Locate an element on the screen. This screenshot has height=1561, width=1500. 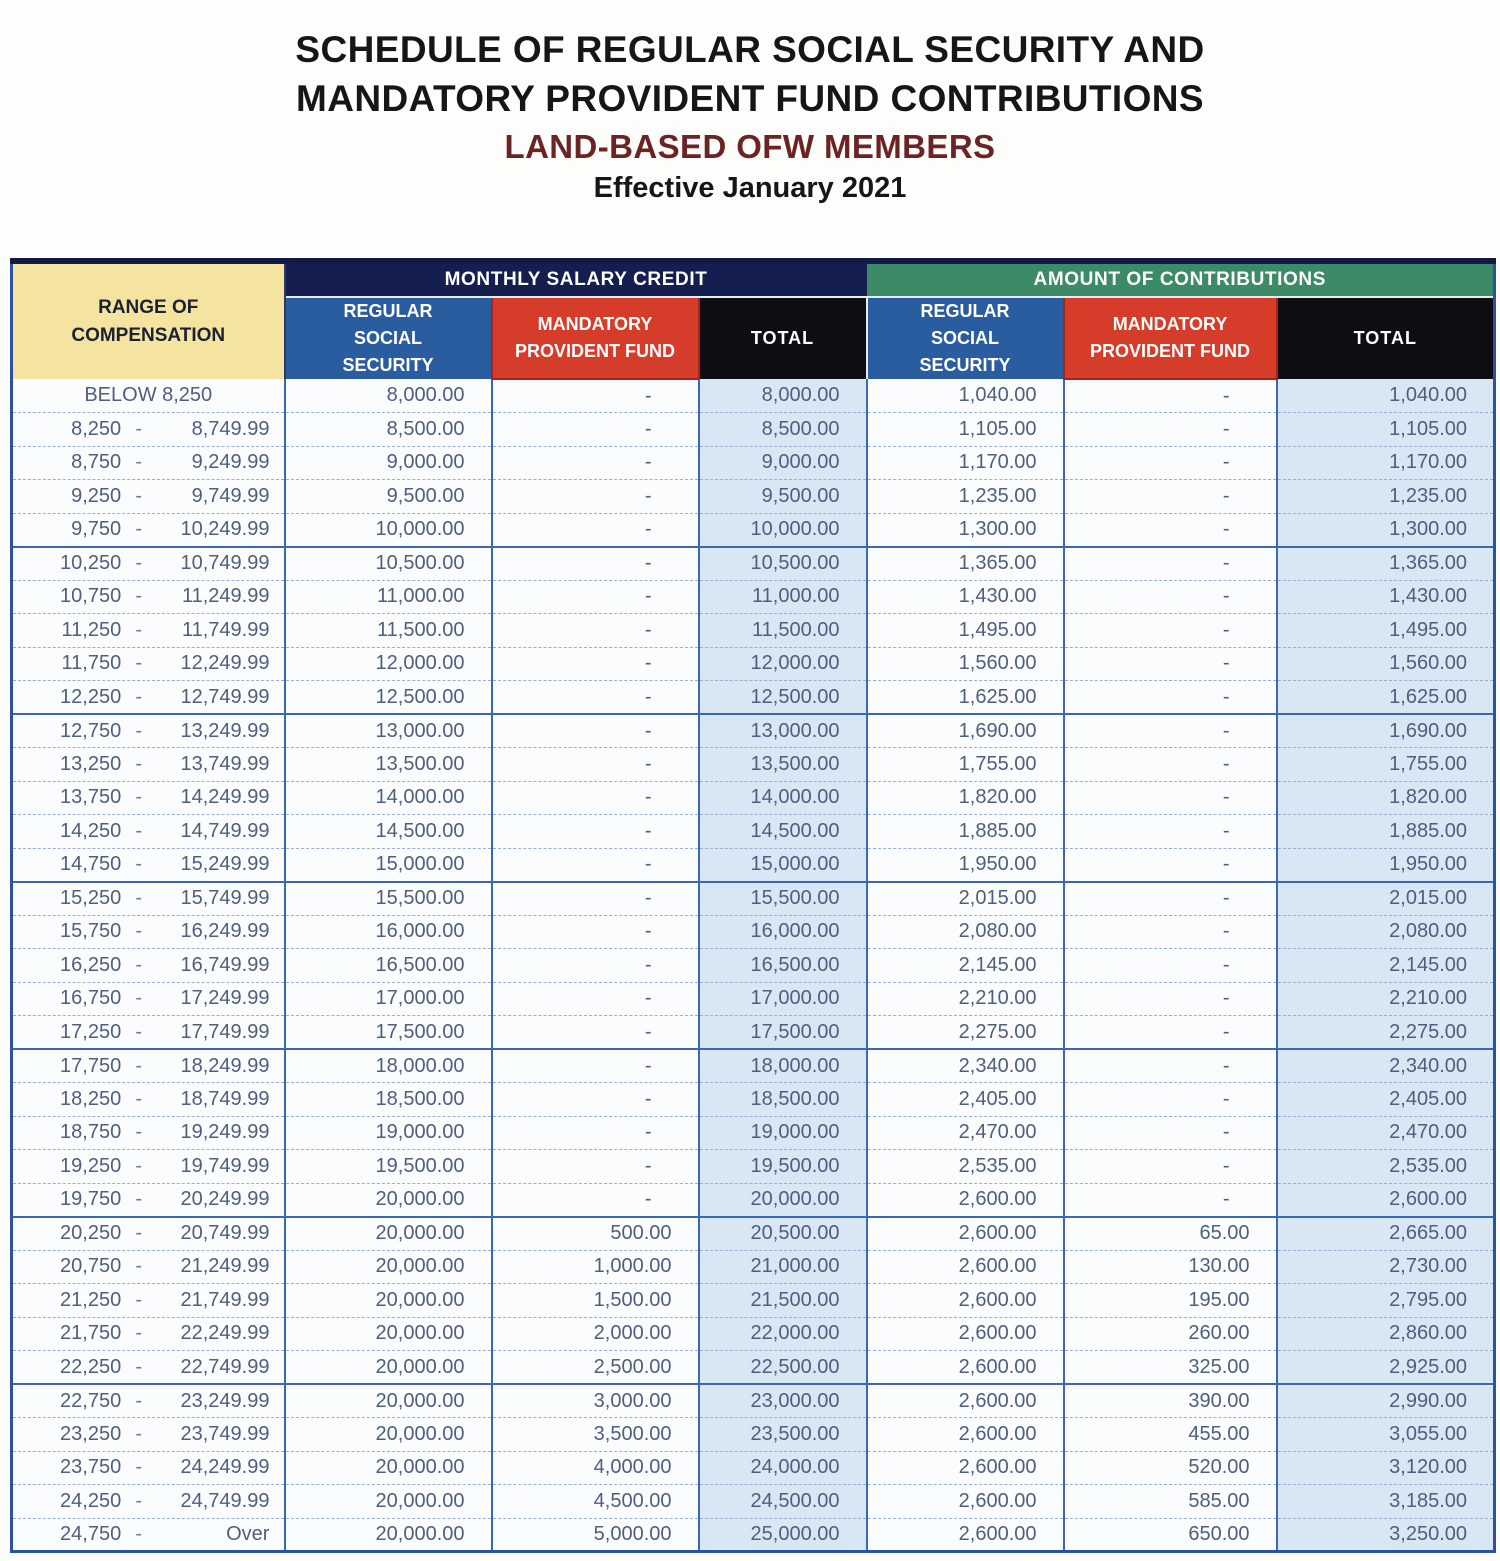
msc-regular-ss-cell: 14,000.00 is located at coordinates (387, 798).